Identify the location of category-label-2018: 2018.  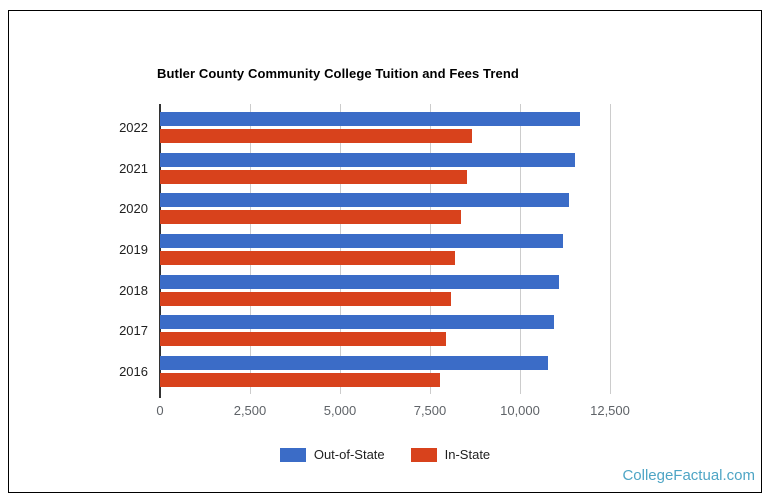
(133, 290).